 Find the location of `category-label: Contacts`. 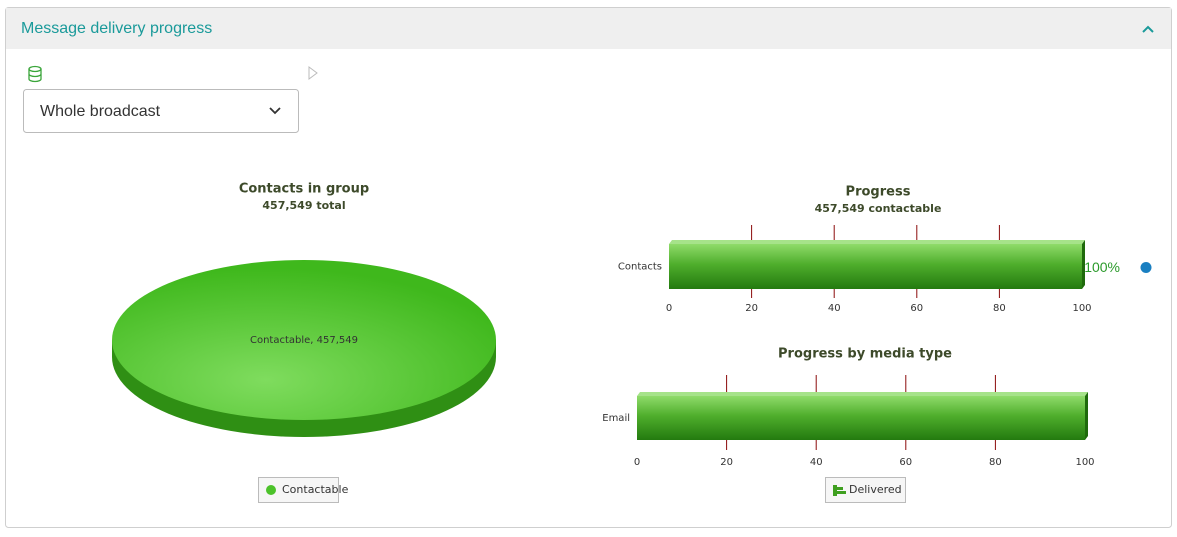

category-label: Contacts is located at coordinates (640, 267).